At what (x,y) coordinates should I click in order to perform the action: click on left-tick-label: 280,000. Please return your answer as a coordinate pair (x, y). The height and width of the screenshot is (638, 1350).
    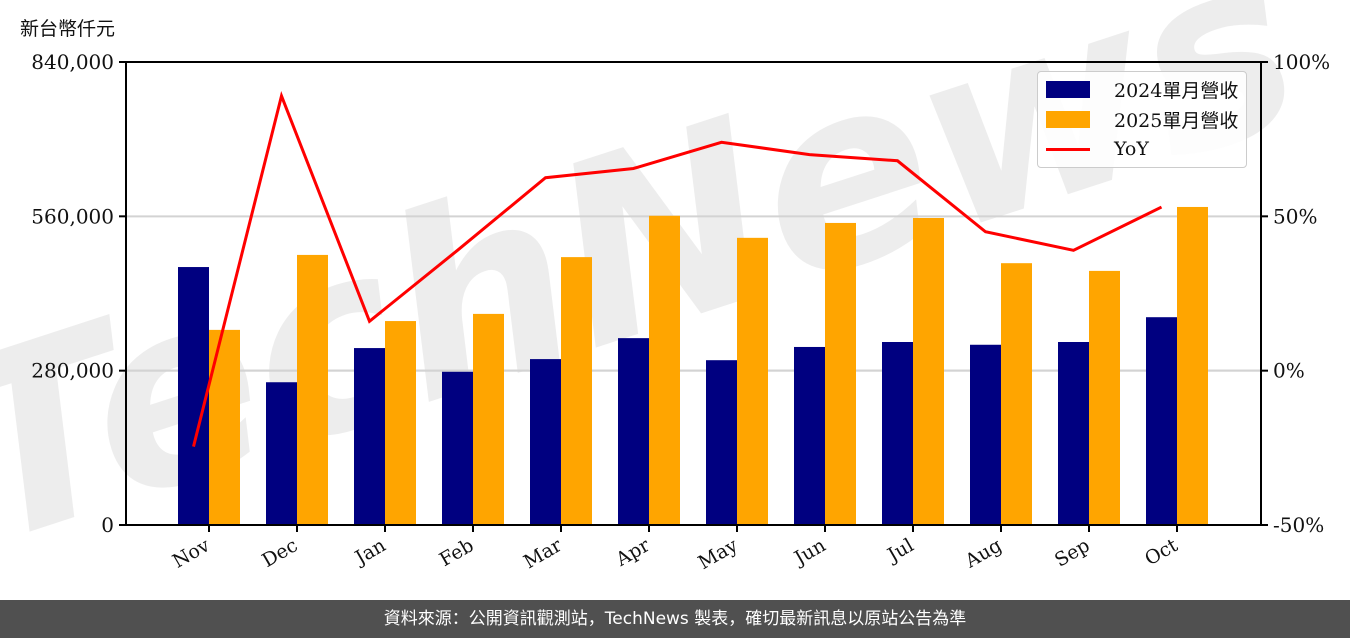
    Looking at the image, I should click on (72, 371).